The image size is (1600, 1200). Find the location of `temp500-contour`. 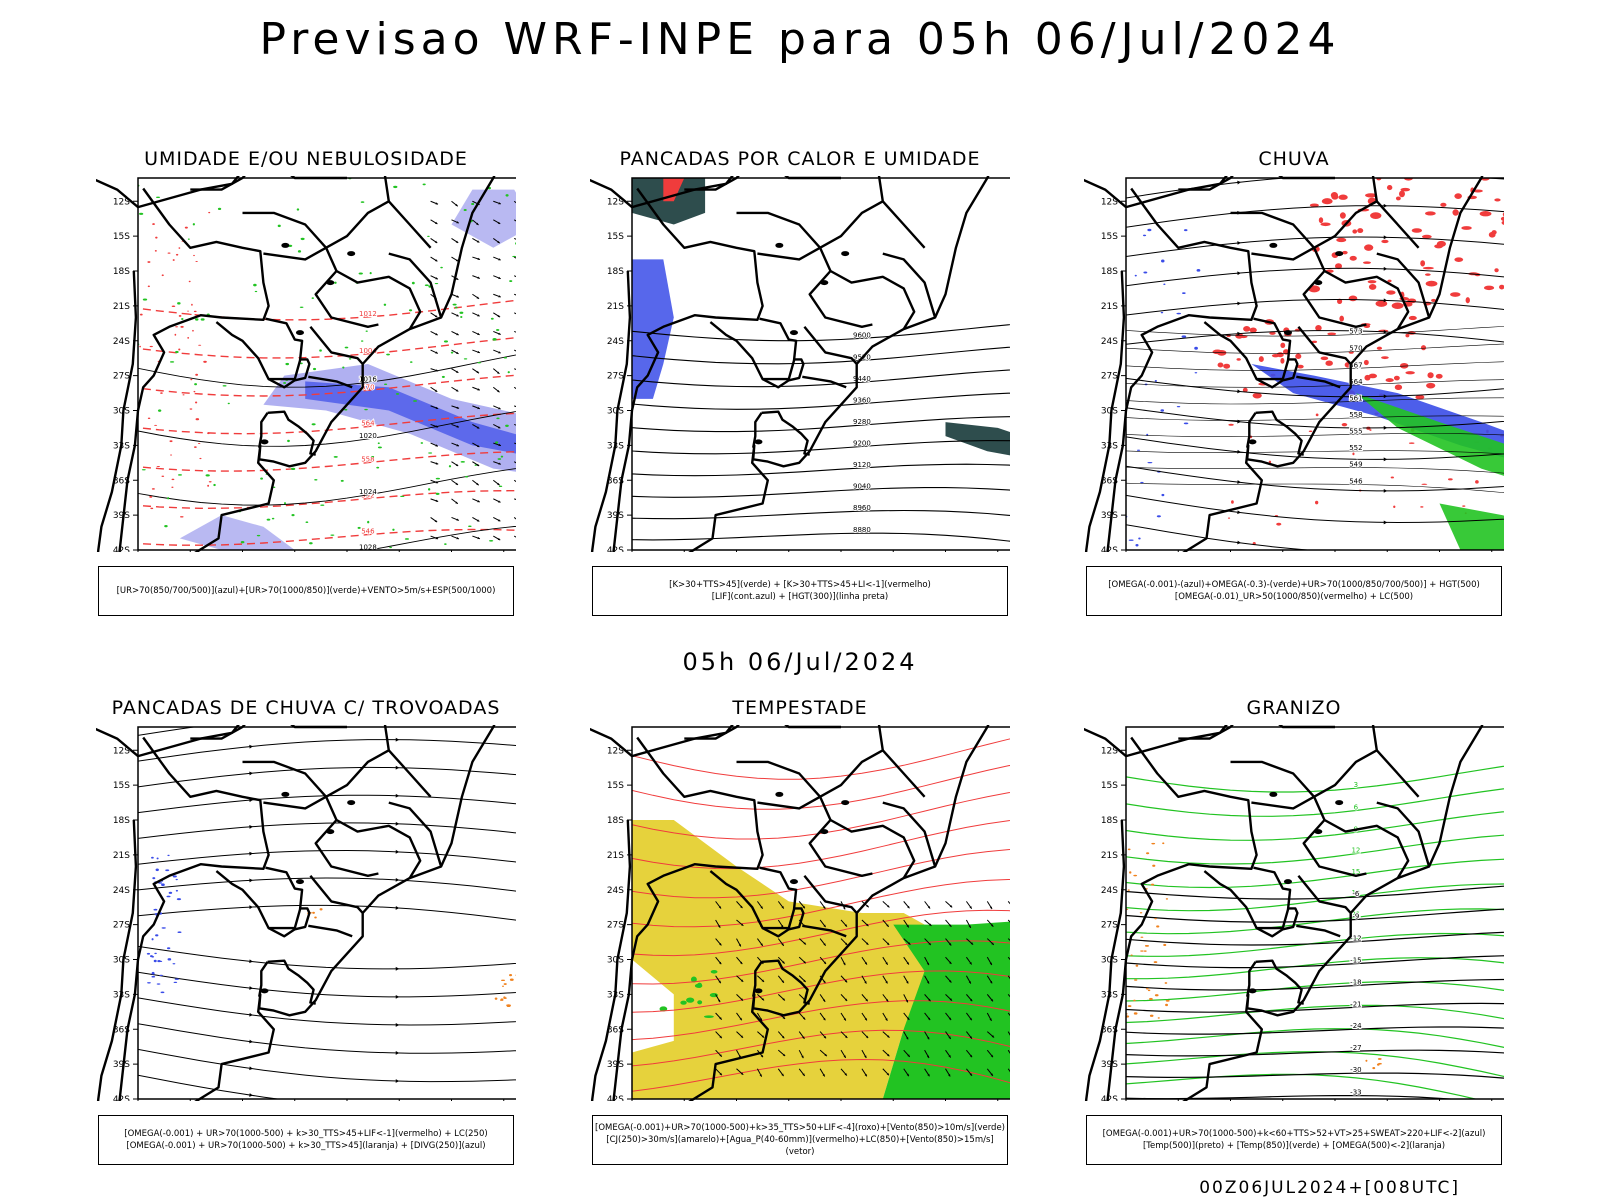

temp500-contour is located at coordinates (1315, 1007).